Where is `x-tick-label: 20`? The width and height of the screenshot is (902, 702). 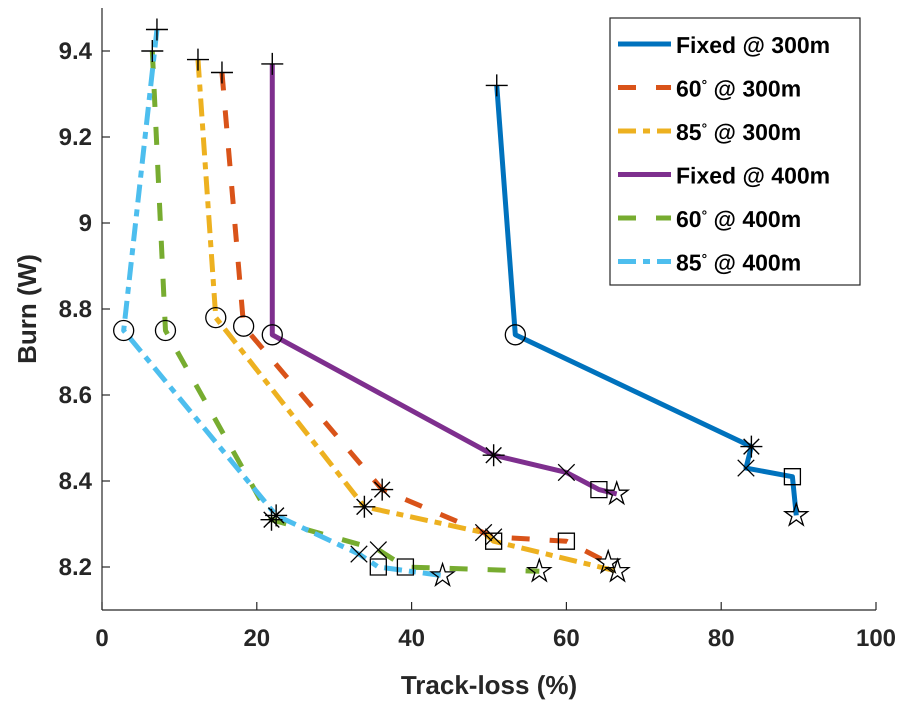 x-tick-label: 20 is located at coordinates (256, 638).